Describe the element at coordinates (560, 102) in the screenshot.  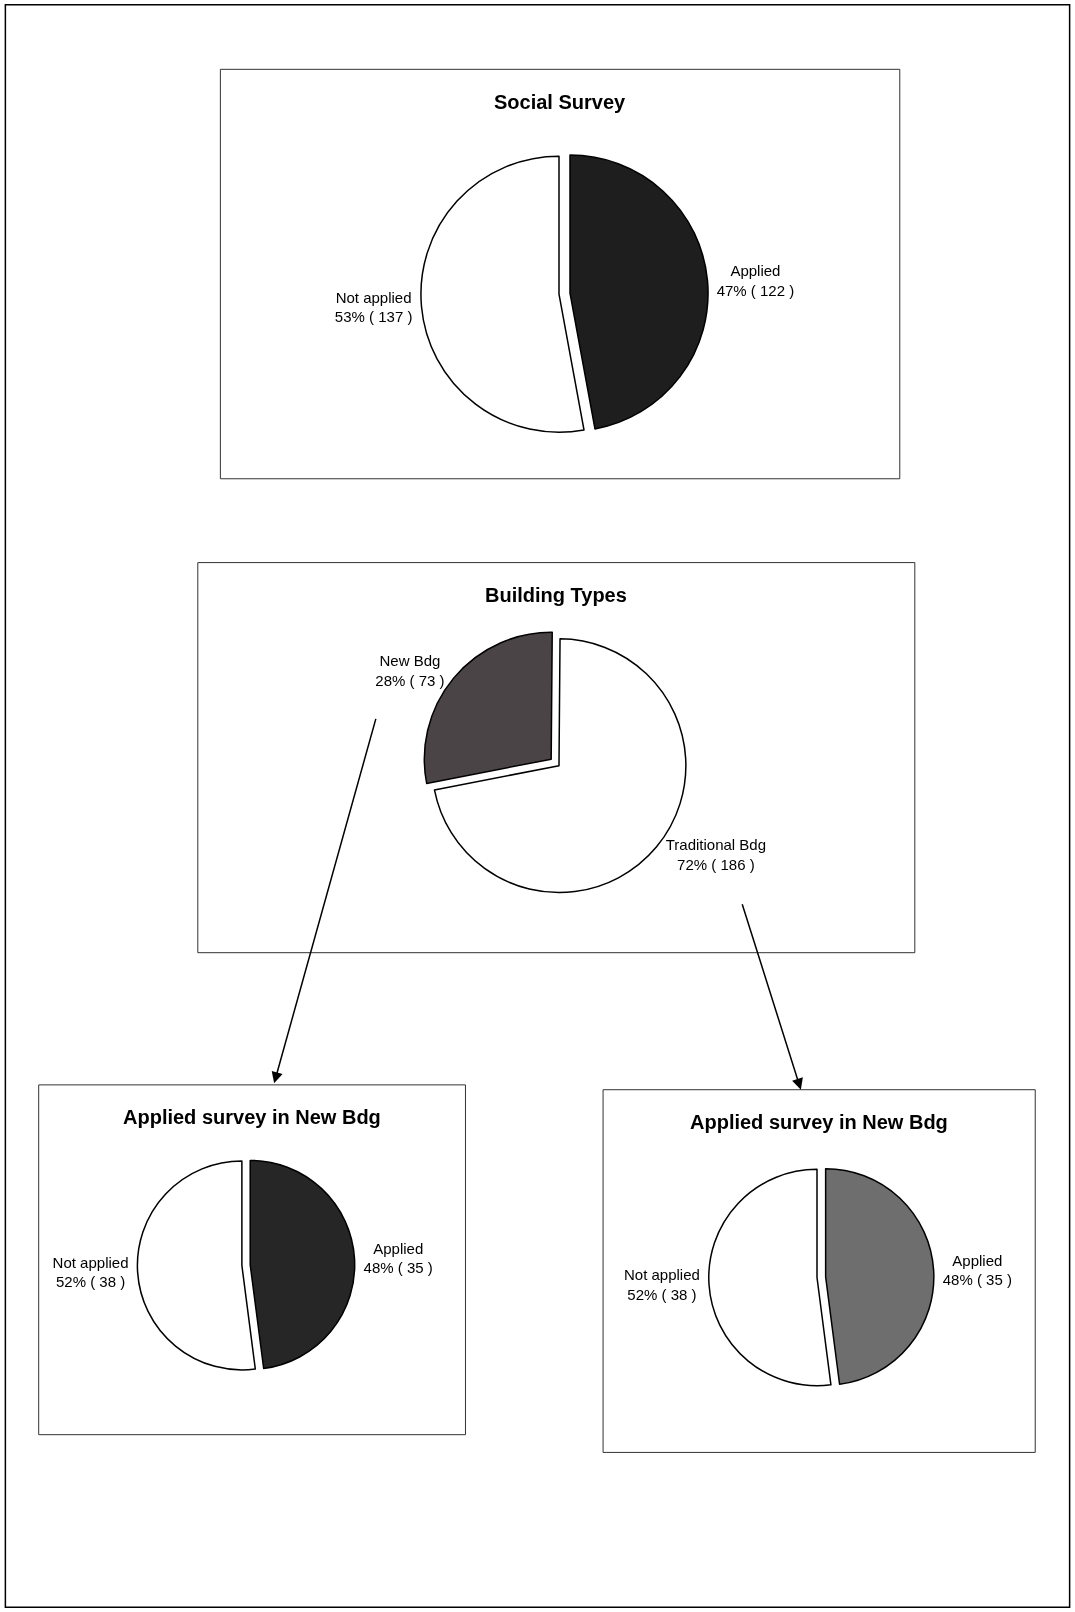
I see `chart-title: Social Survey` at that location.